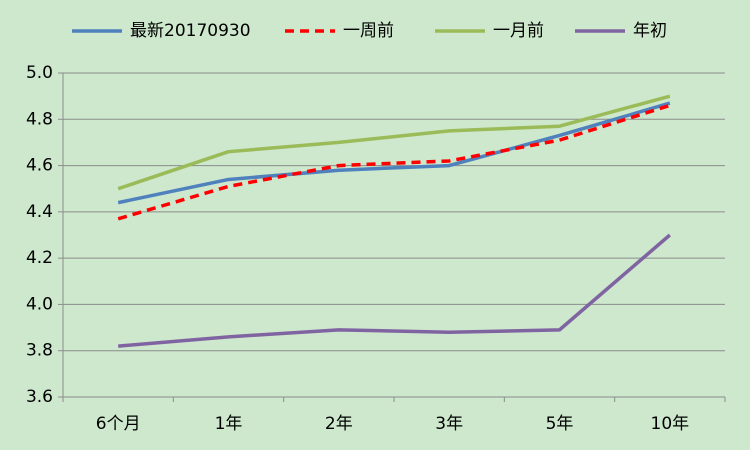 The width and height of the screenshot is (750, 450). What do you see at coordinates (39, 166) in the screenshot?
I see `y-tick-label: 4.6` at bounding box center [39, 166].